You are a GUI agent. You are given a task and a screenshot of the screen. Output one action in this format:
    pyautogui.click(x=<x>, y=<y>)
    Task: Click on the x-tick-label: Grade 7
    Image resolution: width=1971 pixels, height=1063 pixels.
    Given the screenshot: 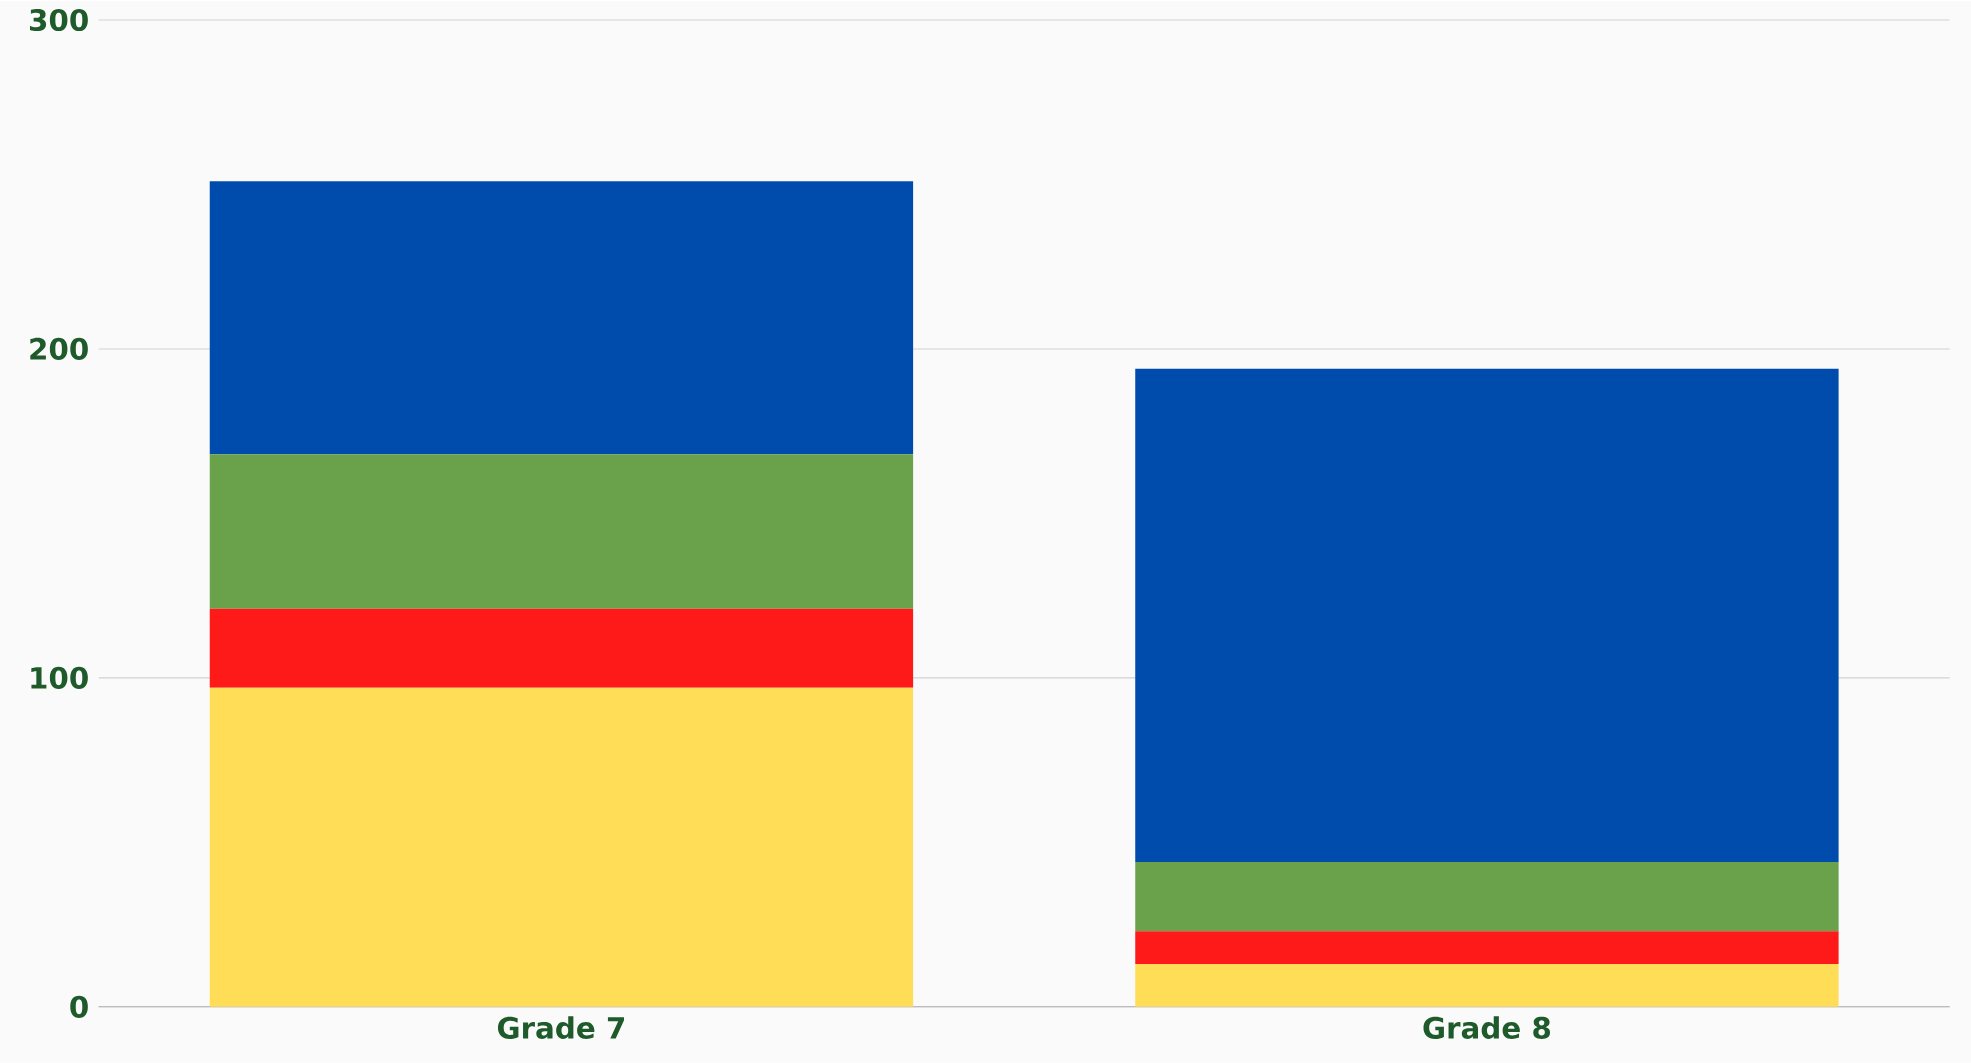 What is the action you would take?
    pyautogui.click(x=561, y=1028)
    